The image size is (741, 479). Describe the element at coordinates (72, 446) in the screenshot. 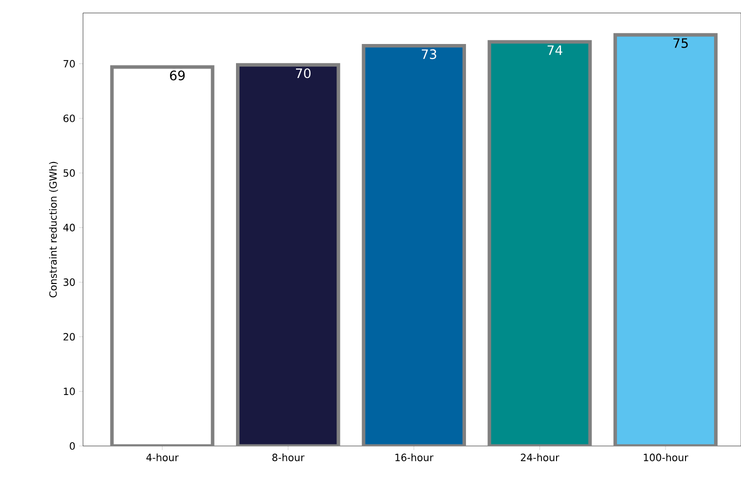

I see `y-tick-label: 0` at that location.